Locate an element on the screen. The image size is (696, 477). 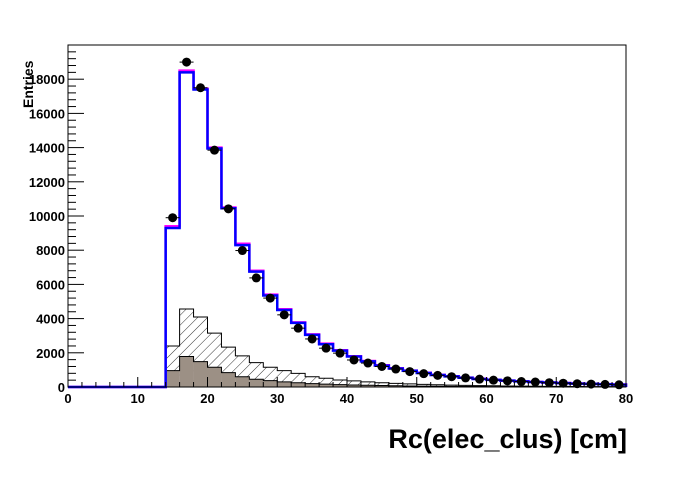
y-tick-label: 10000 is located at coordinates (47, 216).